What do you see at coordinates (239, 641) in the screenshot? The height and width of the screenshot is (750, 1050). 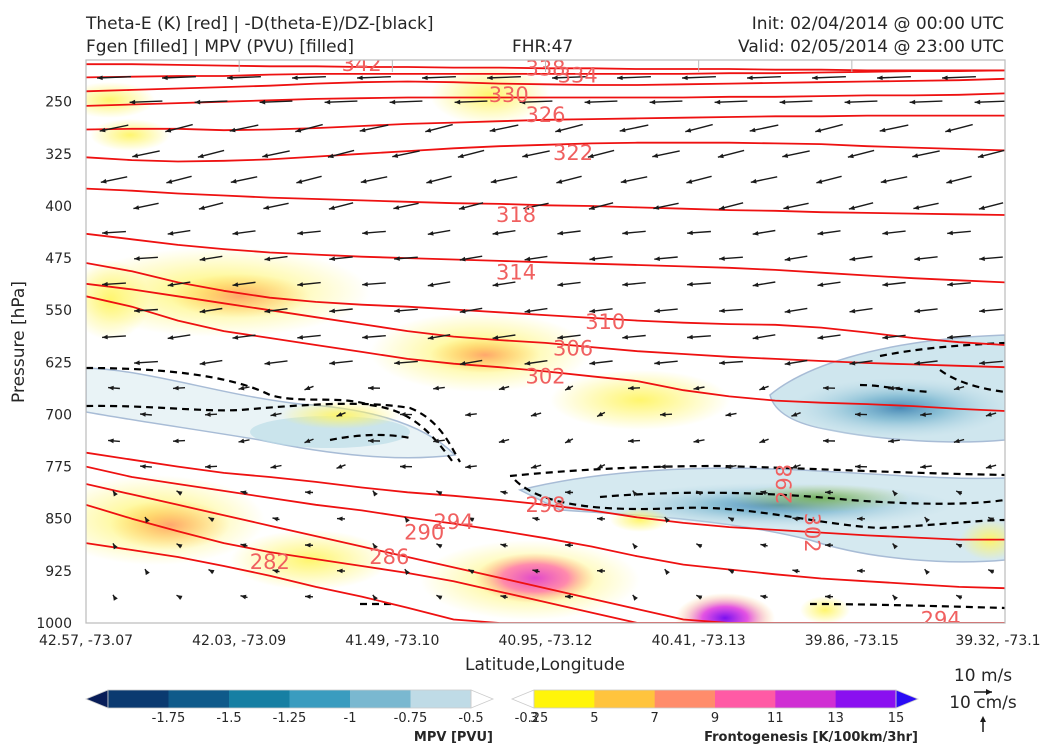 I see `x-tick-label: 42.03, -73.09` at bounding box center [239, 641].